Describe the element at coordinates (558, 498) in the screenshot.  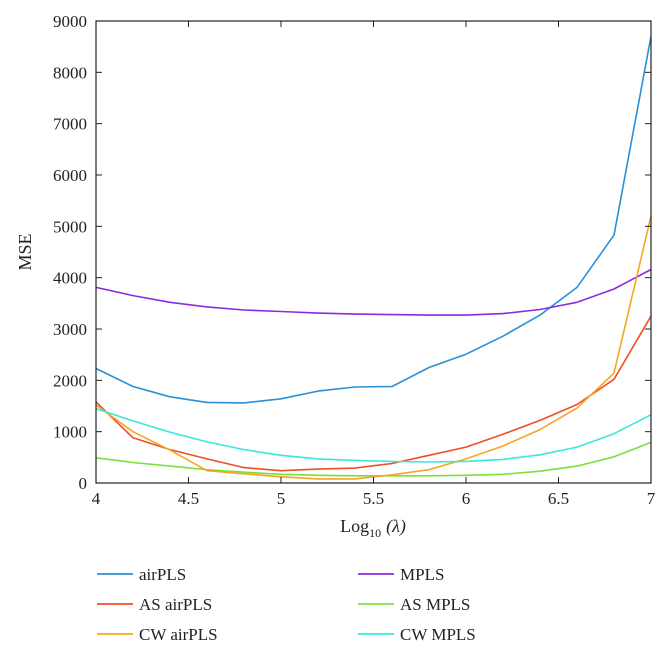
I see `x-tick-label: 6.5` at that location.